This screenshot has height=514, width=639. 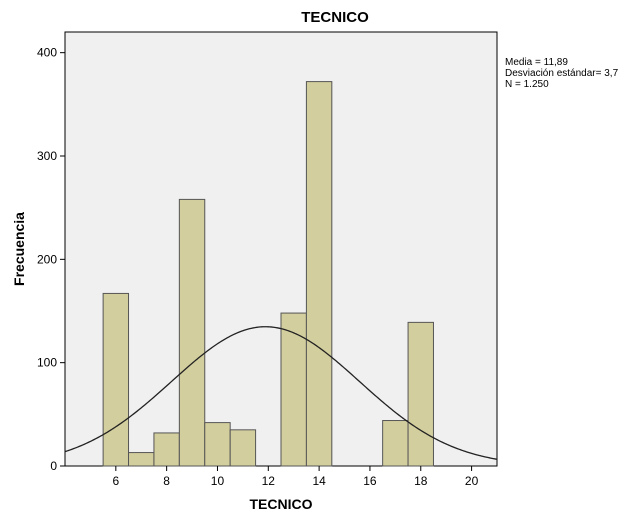 I want to click on stat-mean: Media = 11,89, so click(x=536, y=62).